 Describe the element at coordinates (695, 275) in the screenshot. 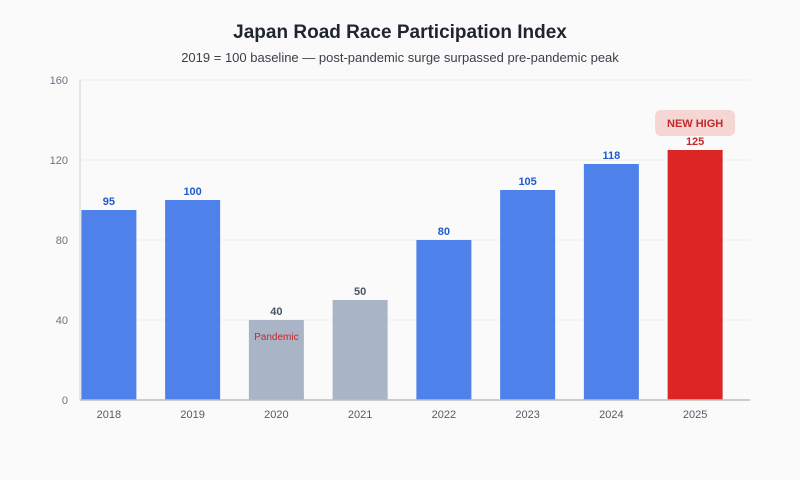

I see `bar-2025` at that location.